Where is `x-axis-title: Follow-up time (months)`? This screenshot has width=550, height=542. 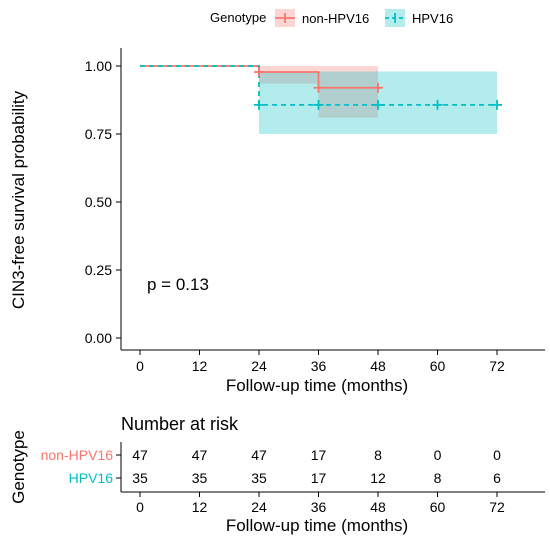
x-axis-title: Follow-up time (months) is located at coordinates (317, 385).